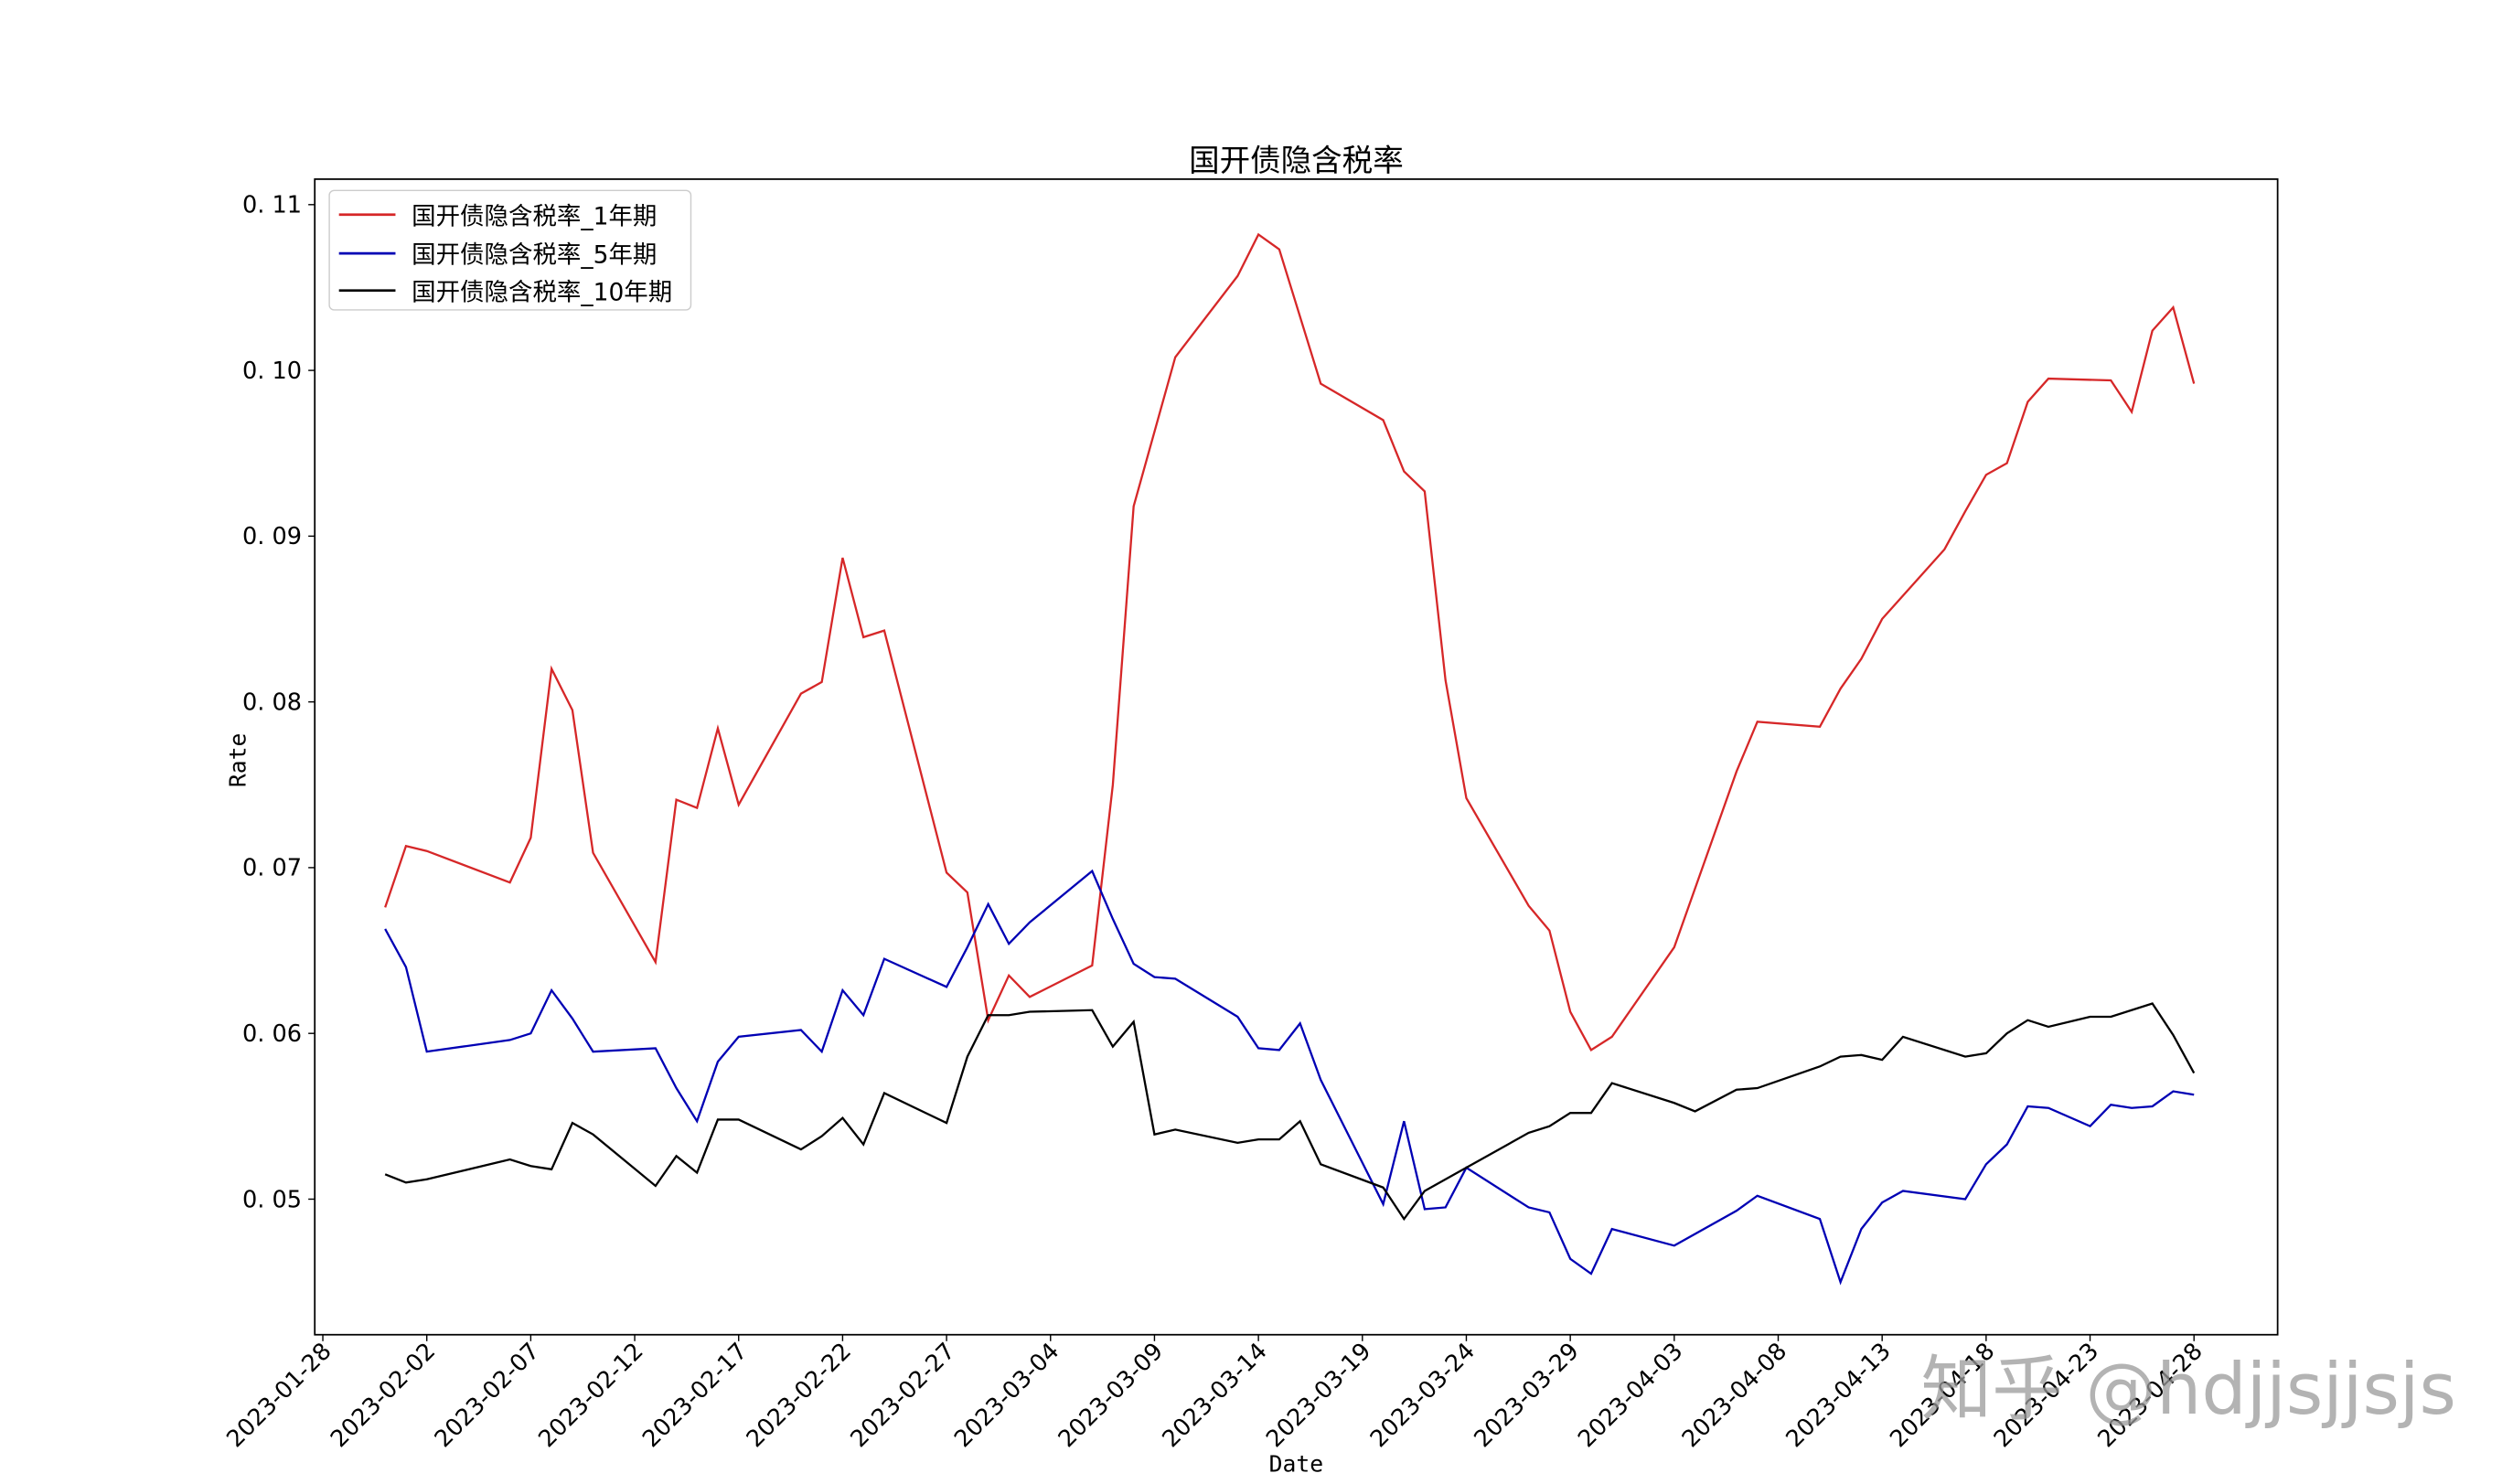 This screenshot has height=1484, width=2502. What do you see at coordinates (237, 760) in the screenshot?
I see `y-axis-label: Rate` at bounding box center [237, 760].